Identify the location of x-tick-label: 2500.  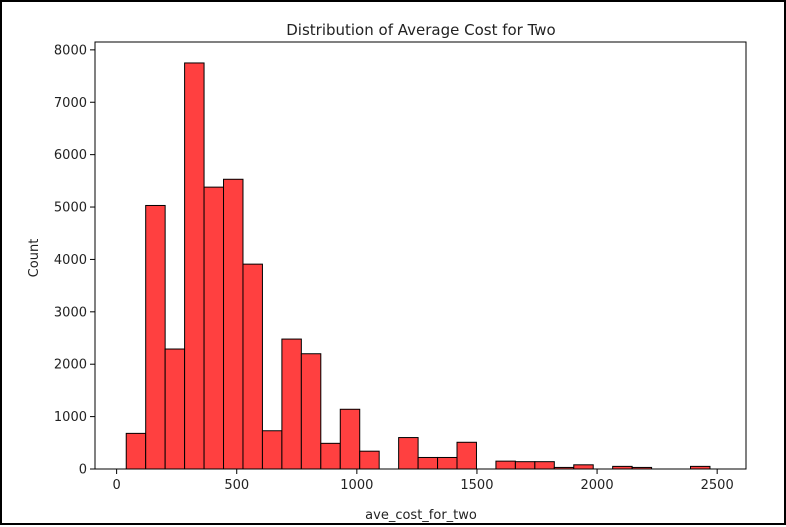
(717, 485).